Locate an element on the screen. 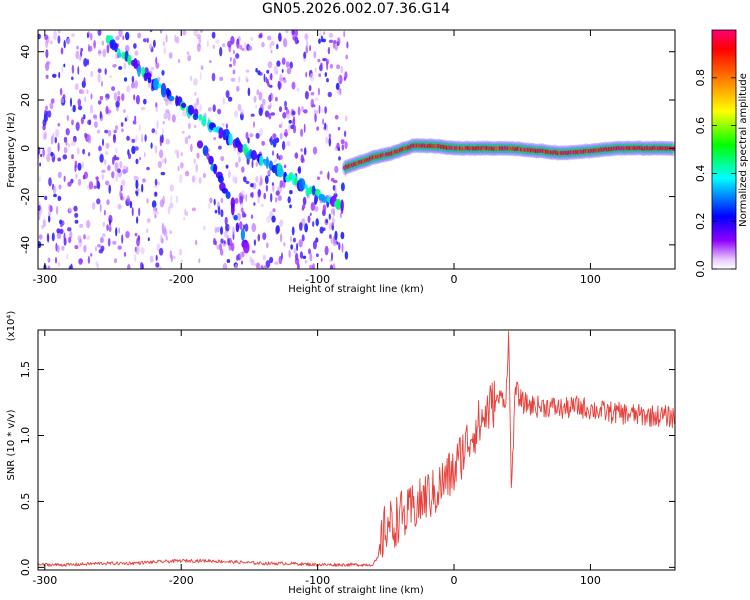 The height and width of the screenshot is (600, 750). spectrogram-x-tick-label: -200 is located at coordinates (181, 279).